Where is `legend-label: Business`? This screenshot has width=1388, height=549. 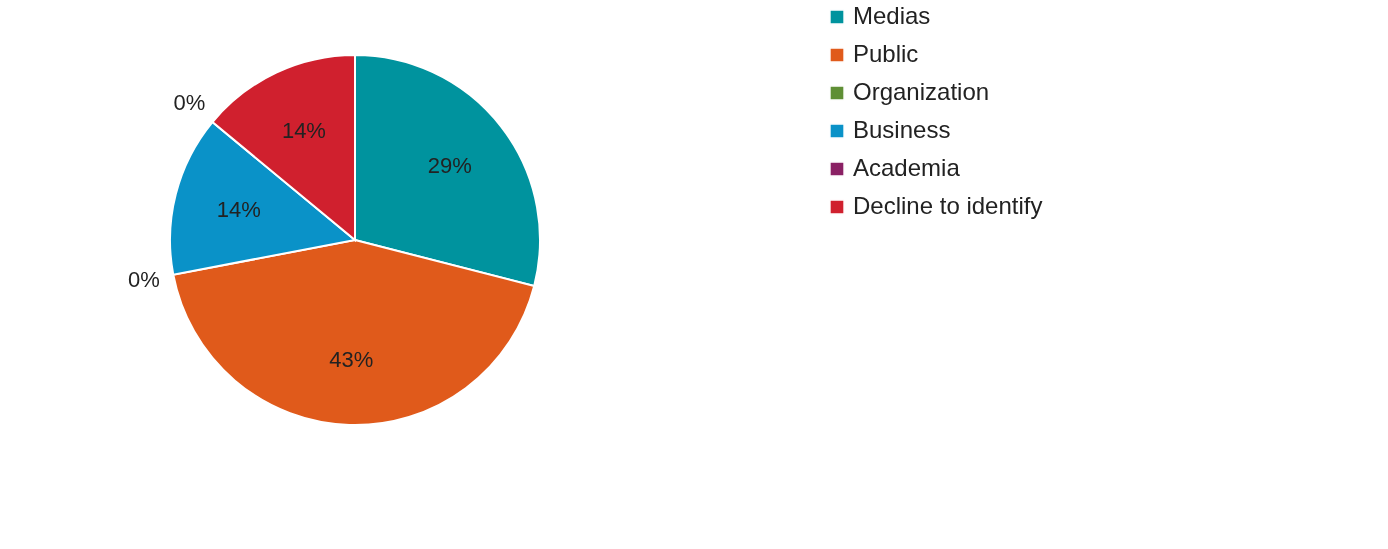
legend-label: Business is located at coordinates (902, 129).